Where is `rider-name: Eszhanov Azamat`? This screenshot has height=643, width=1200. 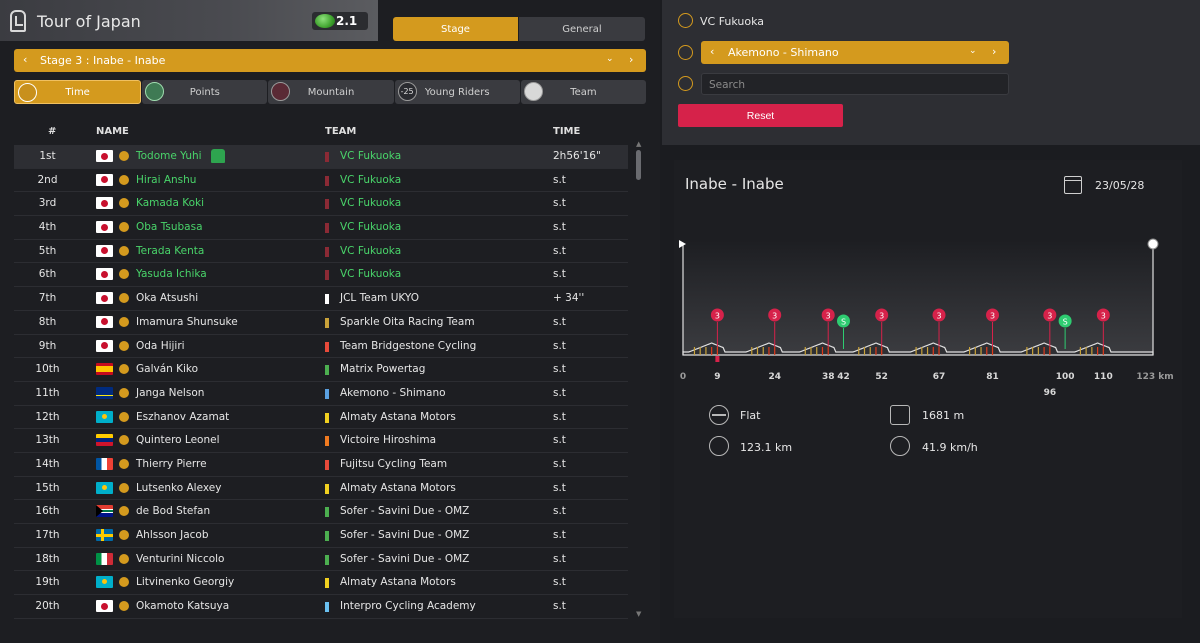 rider-name: Eszhanov Azamat is located at coordinates (183, 416).